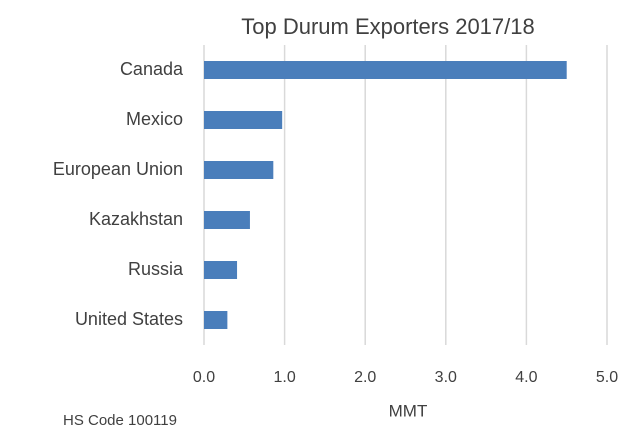 This screenshot has width=624, height=430. What do you see at coordinates (118, 169) in the screenshot?
I see `y-tick-label: European Union` at bounding box center [118, 169].